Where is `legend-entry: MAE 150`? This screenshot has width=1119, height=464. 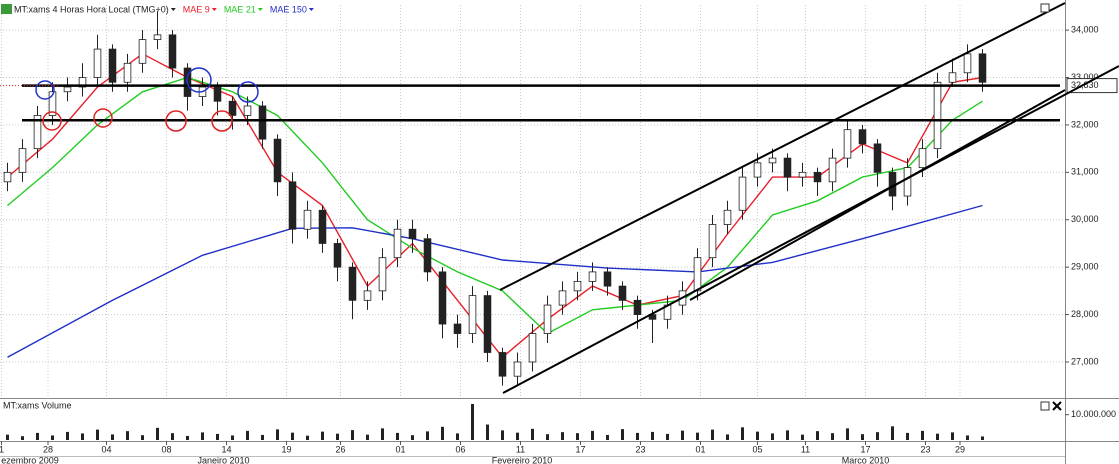 legend-entry: MAE 150 is located at coordinates (288, 9).